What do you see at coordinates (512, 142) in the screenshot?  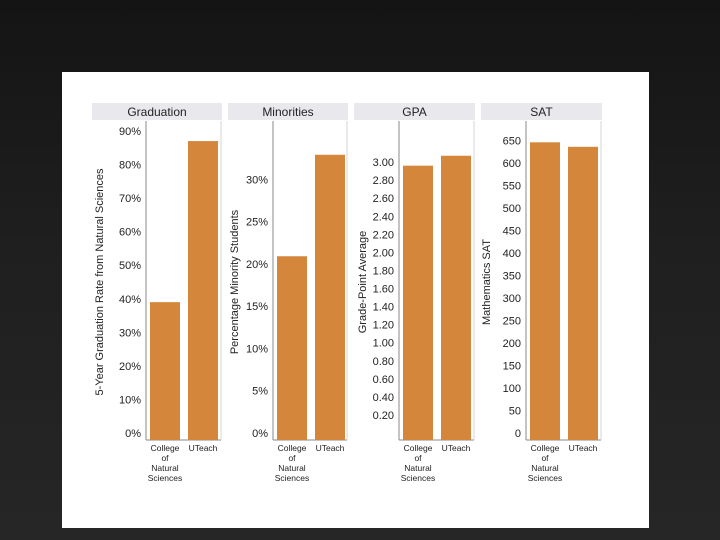 I see `y-tick-label: 650` at bounding box center [512, 142].